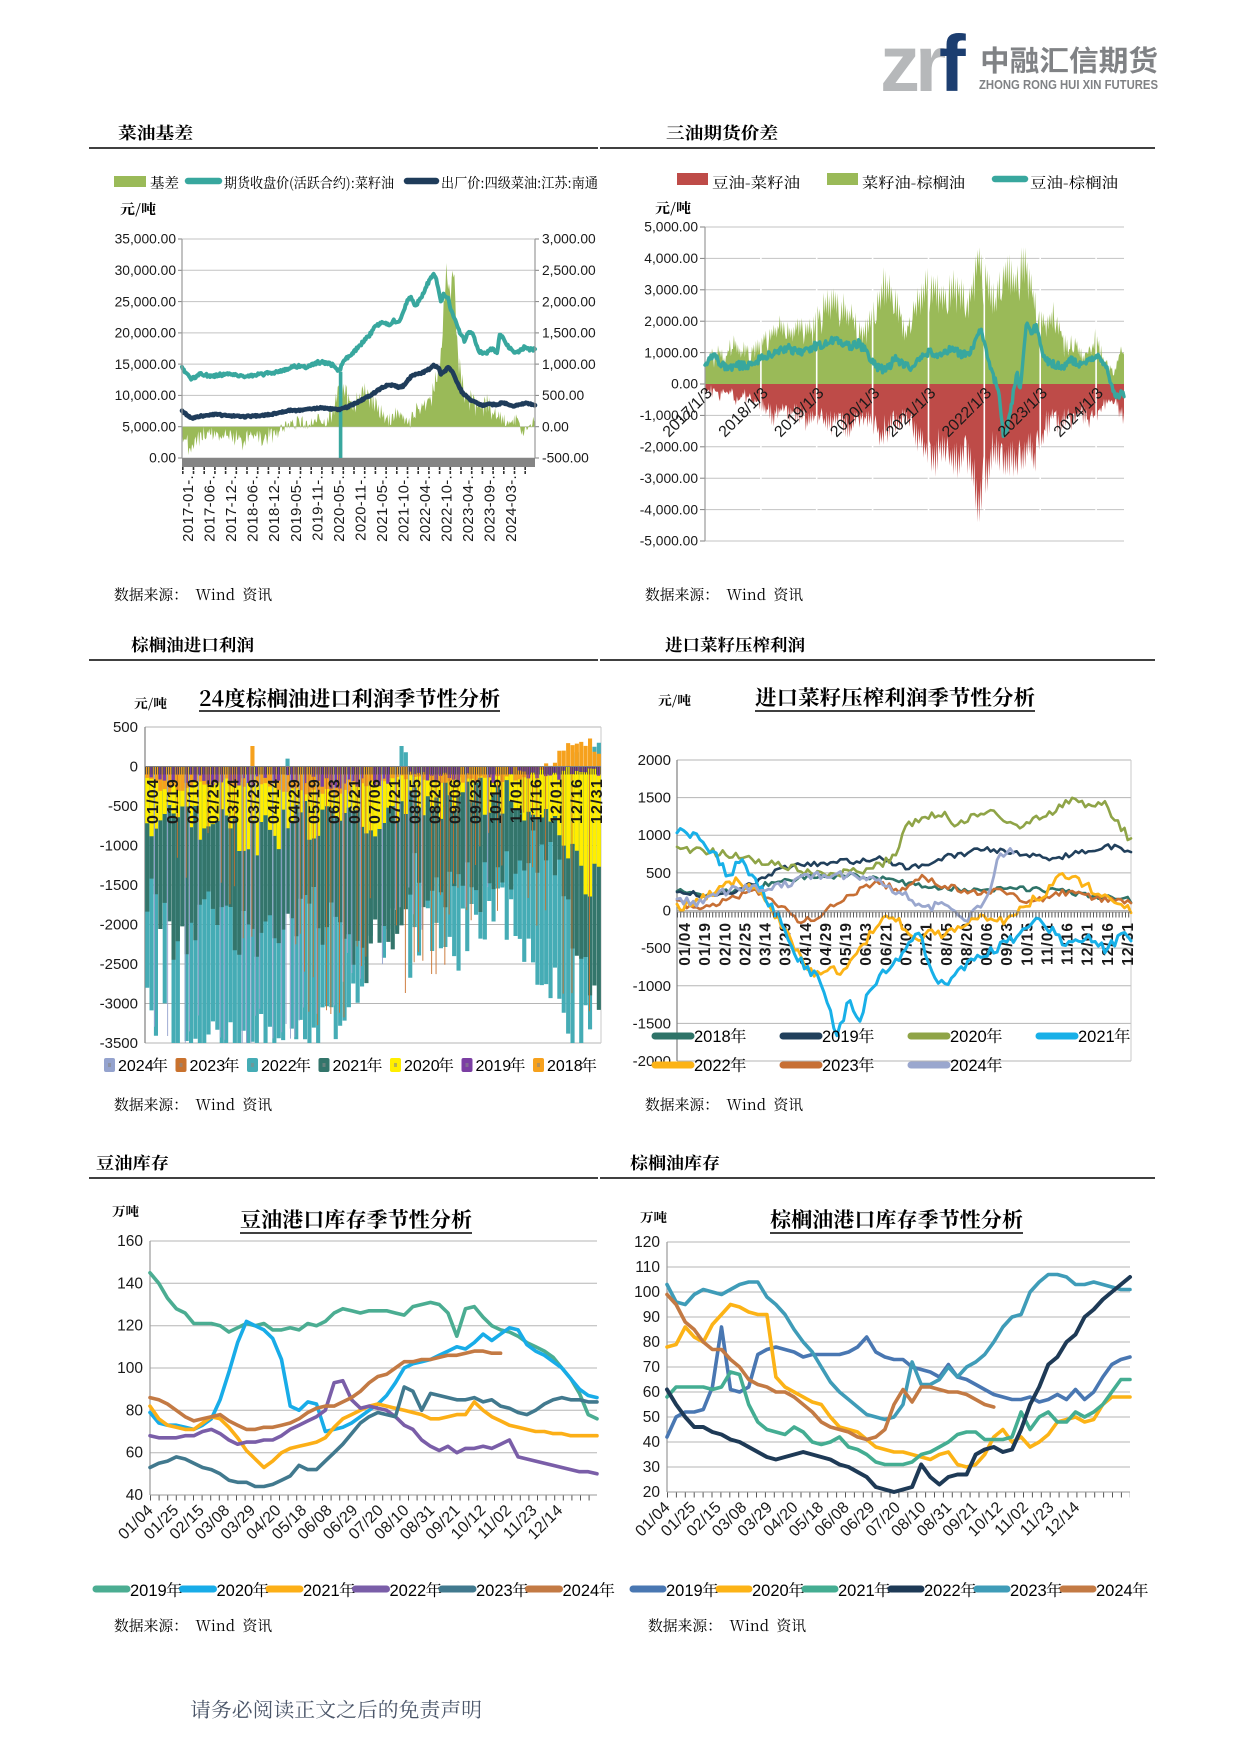  Describe the element at coordinates (447, 508) in the screenshot. I see `svg-text: 2022-10-.` at that location.